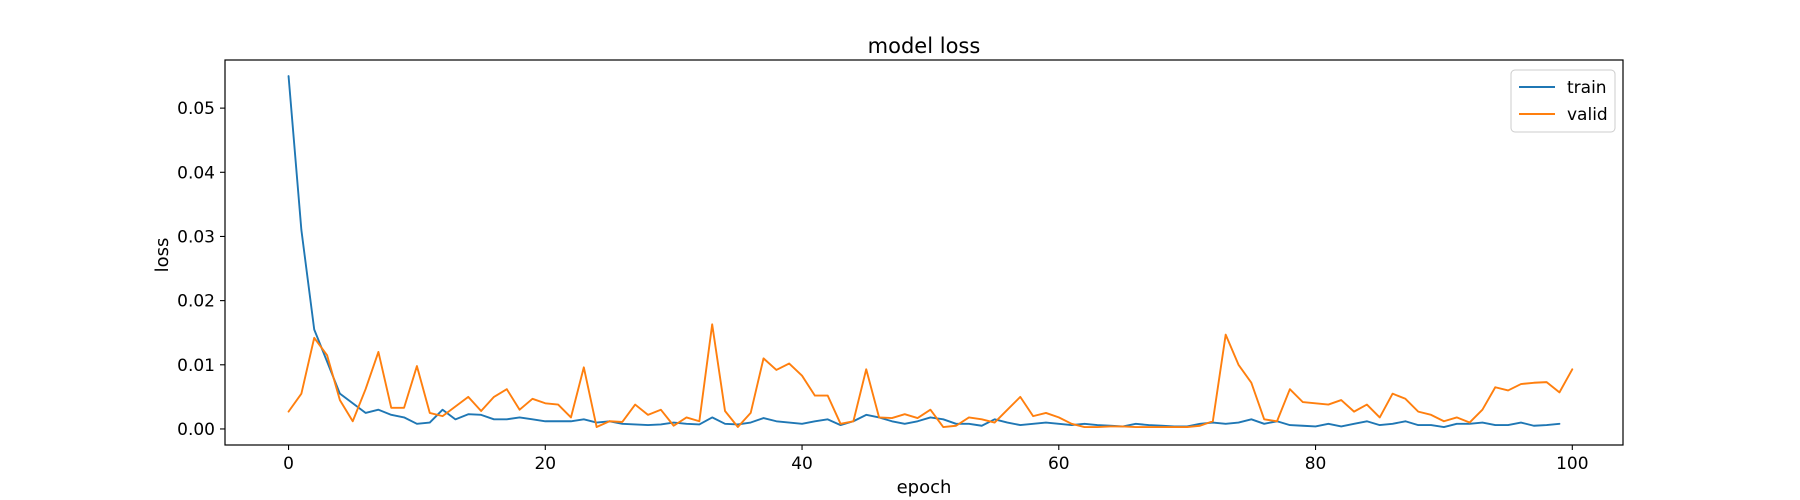 The width and height of the screenshot is (1800, 500). Describe the element at coordinates (196, 173) in the screenshot. I see `y-tick-label: 0.04` at that location.